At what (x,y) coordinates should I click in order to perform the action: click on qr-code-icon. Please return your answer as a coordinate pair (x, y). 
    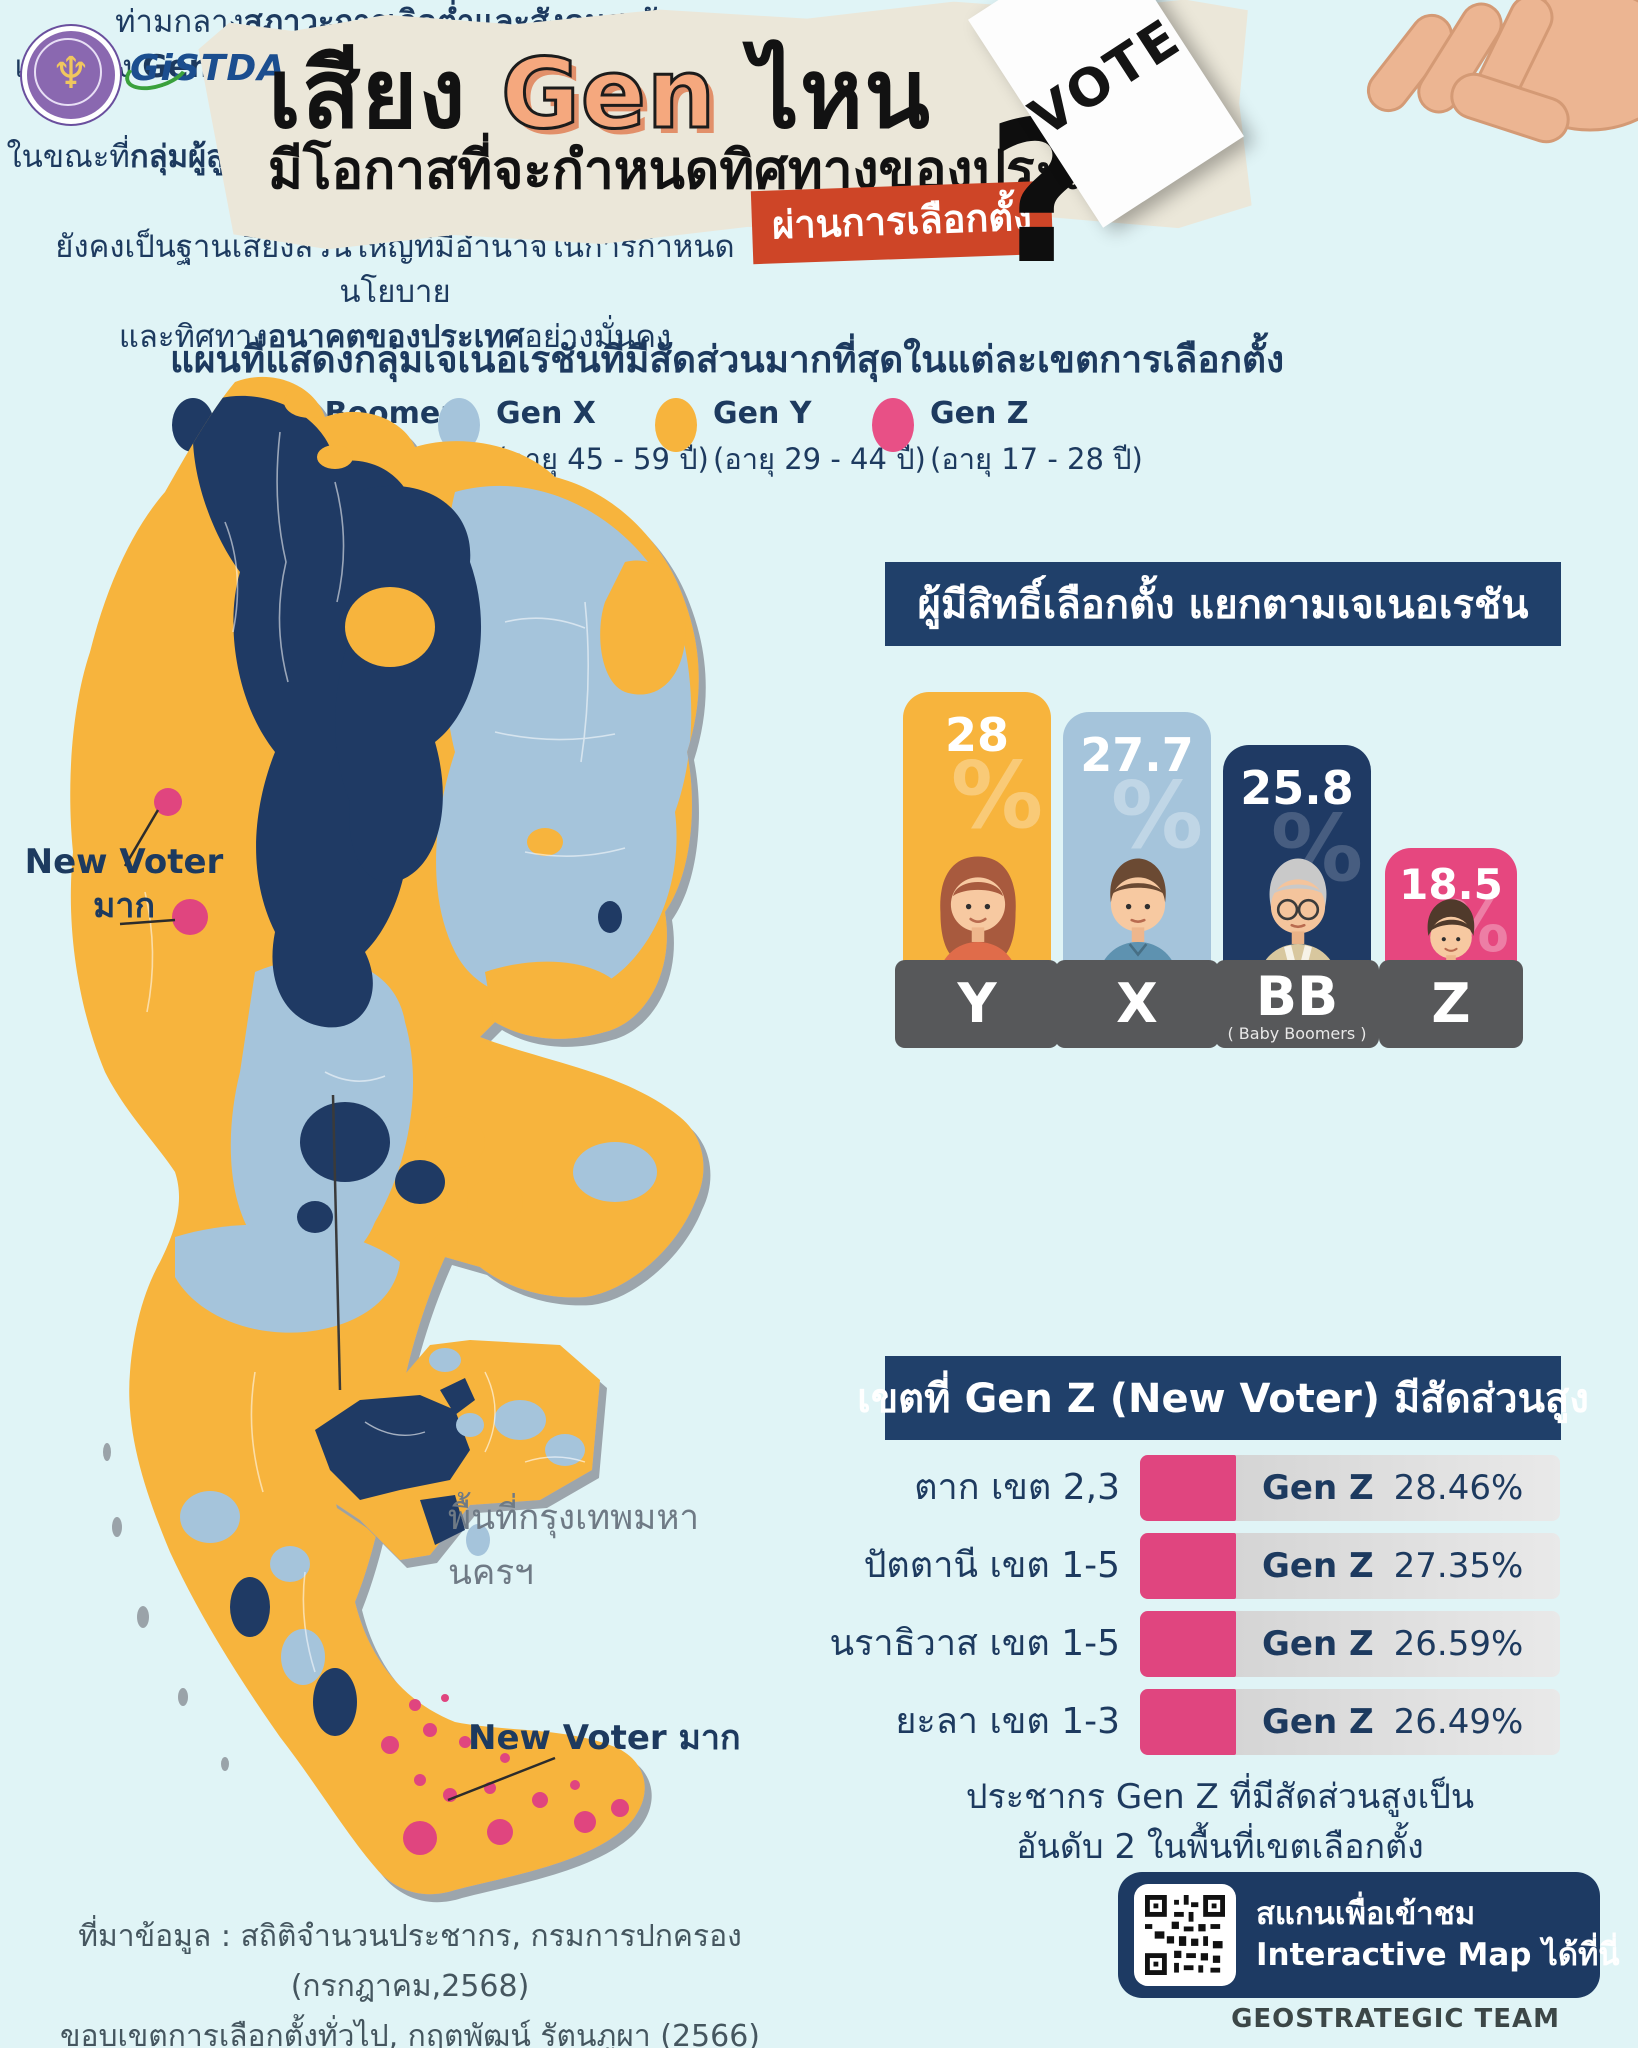
    Looking at the image, I should click on (1185, 1935).